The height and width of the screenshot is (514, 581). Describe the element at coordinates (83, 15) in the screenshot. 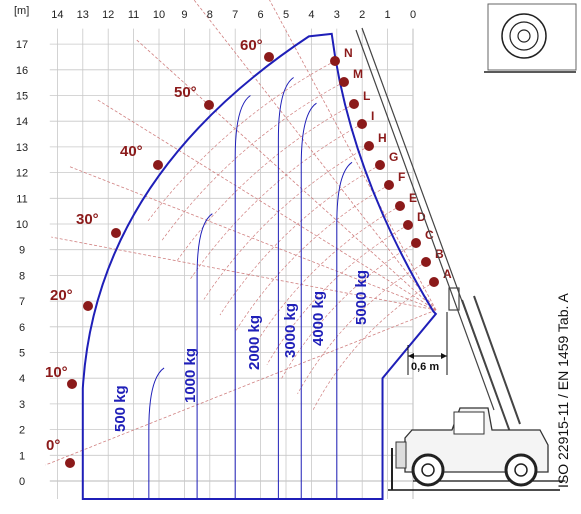

I see `x-tick-label: 13` at that location.